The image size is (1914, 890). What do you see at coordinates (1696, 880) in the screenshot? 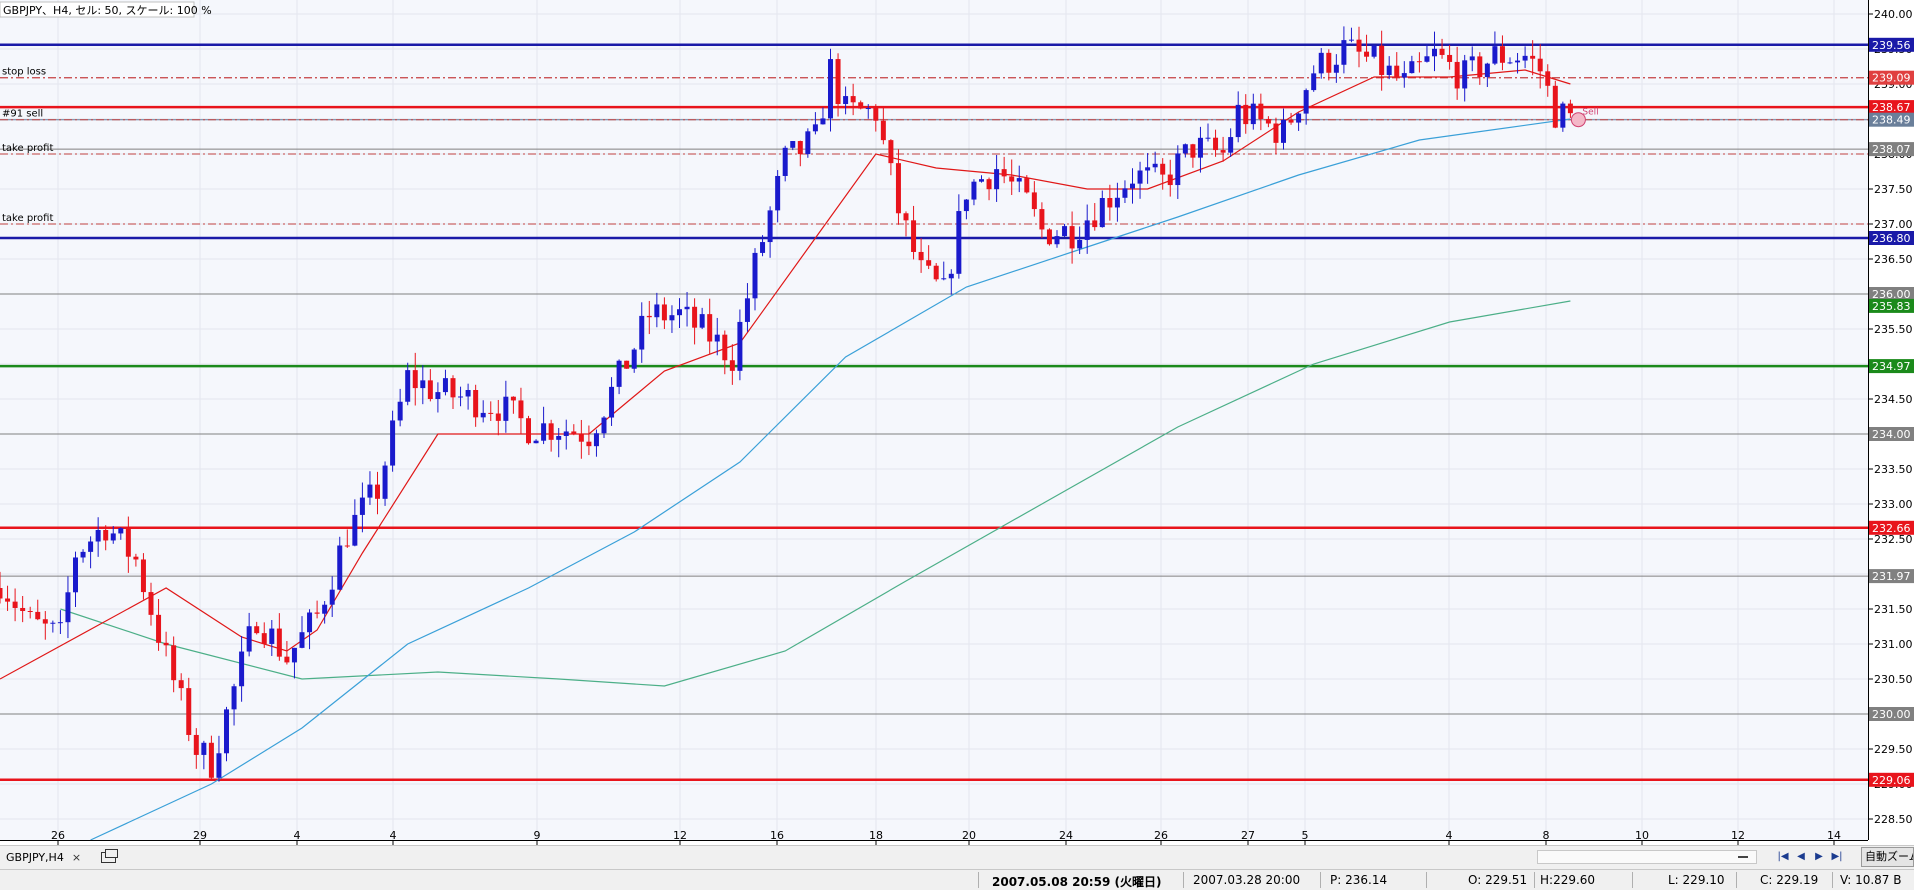
I see `status-low: L: 229.10` at bounding box center [1696, 880].